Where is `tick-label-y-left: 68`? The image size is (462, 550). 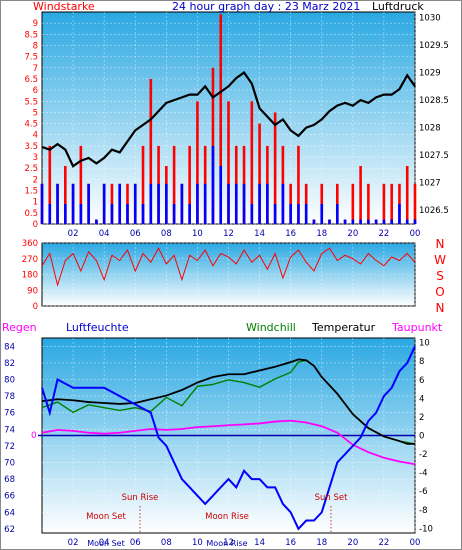 tick-label-y-left: 68 is located at coordinates (9, 480).